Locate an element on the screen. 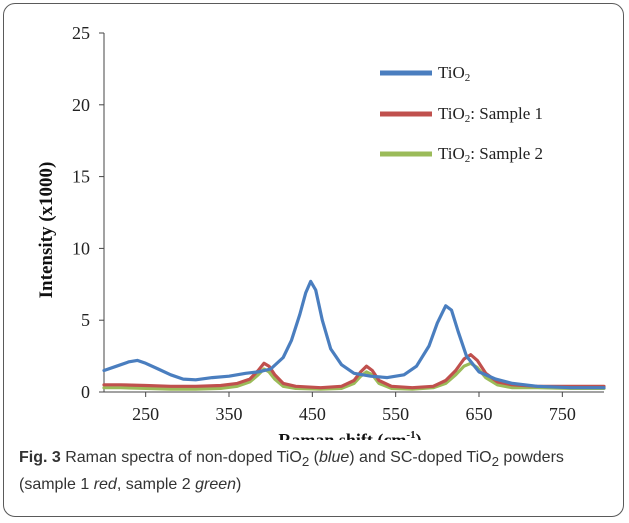 This screenshot has width=629, height=523. caption-text-3: ) and SC-doped TiO is located at coordinates (420, 457).